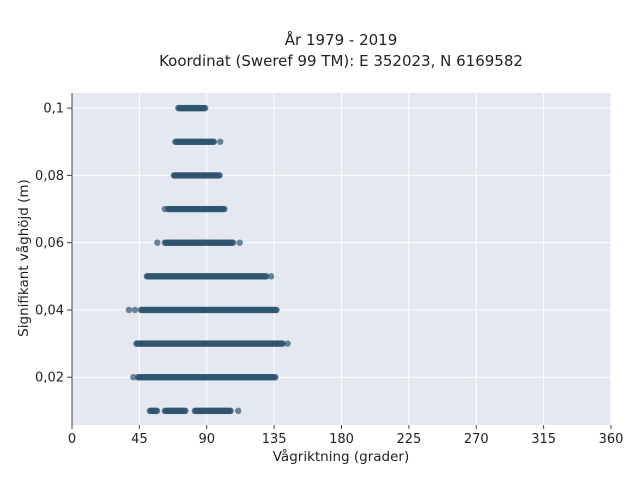 The height and width of the screenshot is (480, 640). I want to click on x-tick-label: 45, so click(139, 439).